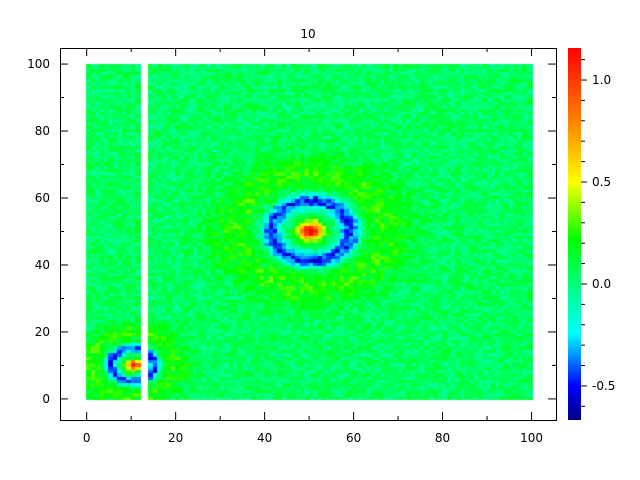  Describe the element at coordinates (531, 438) in the screenshot. I see `x-tick-label: 100` at that location.